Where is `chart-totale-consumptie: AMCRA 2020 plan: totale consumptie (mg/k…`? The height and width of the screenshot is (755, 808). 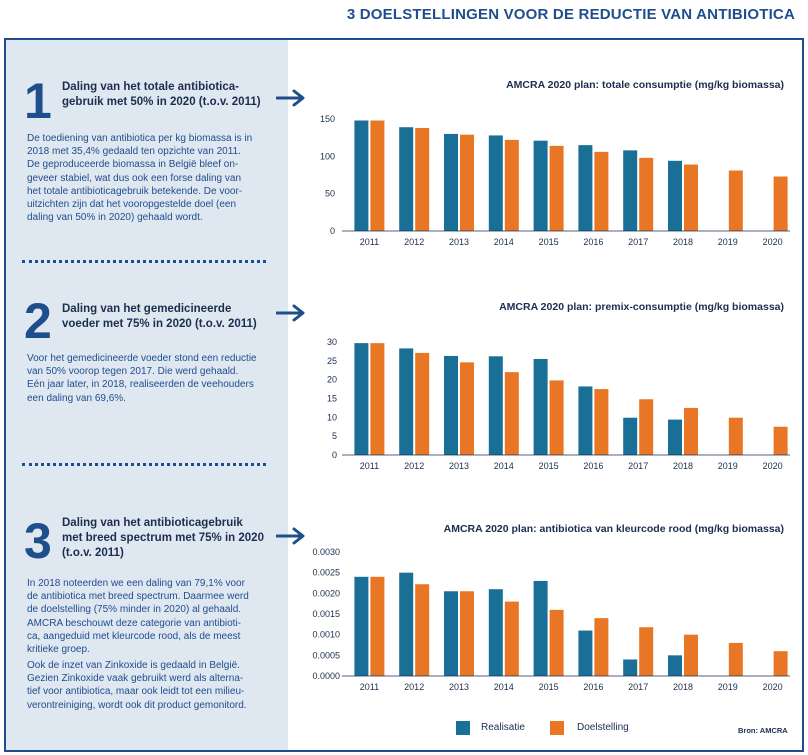
chart-totale-consumptie: AMCRA 2020 plan: totale consumptie (mg/k… is located at coordinates (555, 163).